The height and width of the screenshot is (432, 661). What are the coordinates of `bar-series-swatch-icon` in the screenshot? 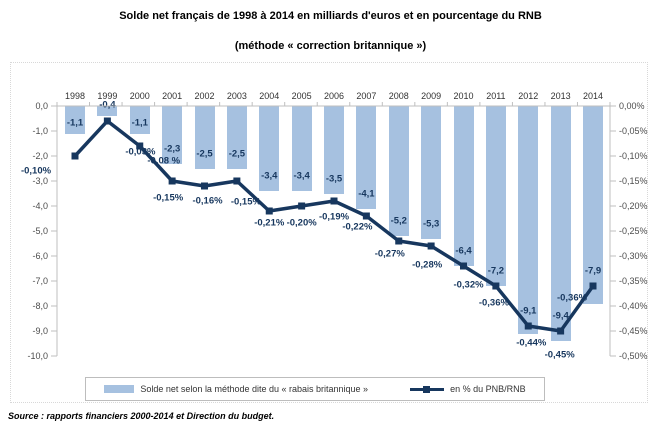 It's located at (119, 389).